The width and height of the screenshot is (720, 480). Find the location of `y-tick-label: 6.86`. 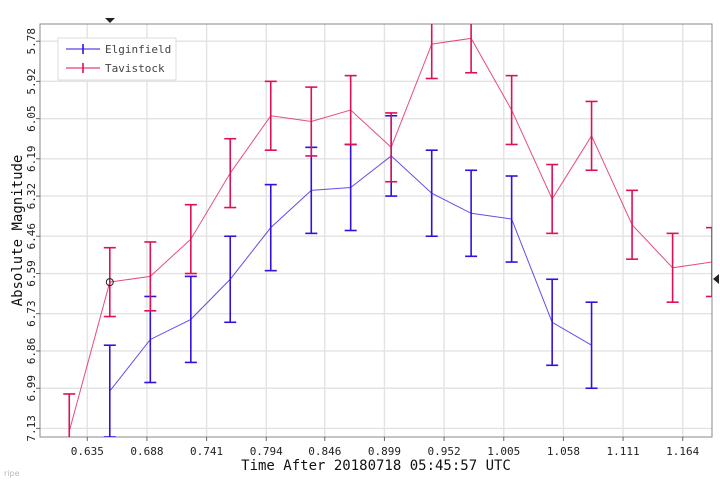

y-tick-label: 6.86 is located at coordinates (31, 351).